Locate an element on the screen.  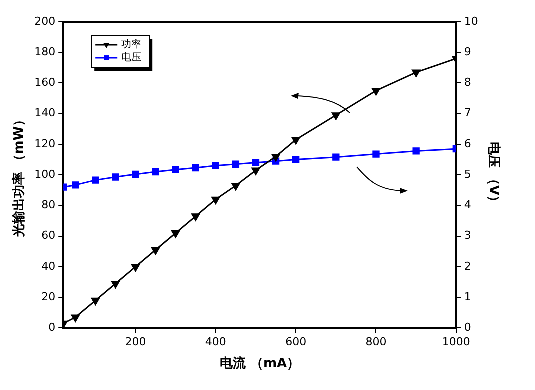
y-tick-label: 80 is located at coordinates (49, 205).